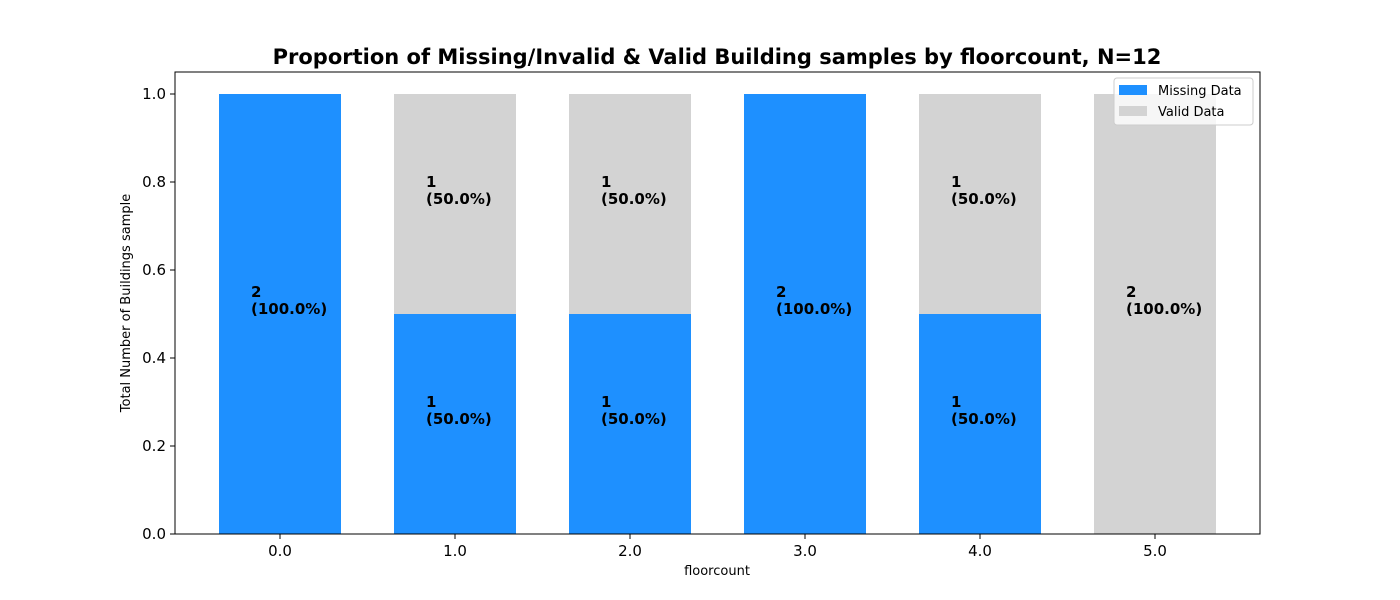  What do you see at coordinates (1133, 90) in the screenshot?
I see `legend-swatch-missing` at bounding box center [1133, 90].